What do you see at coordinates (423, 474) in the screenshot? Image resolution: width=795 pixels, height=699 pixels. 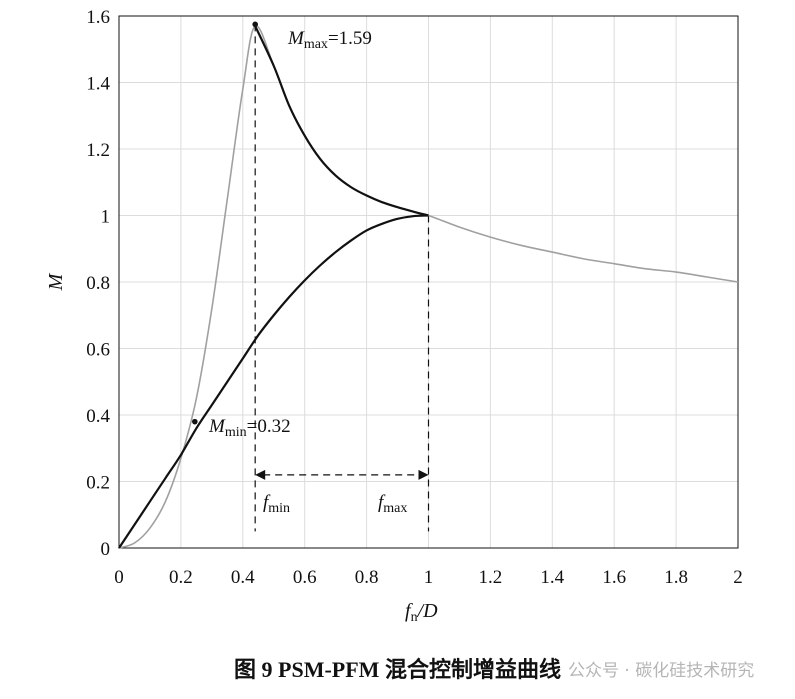 I see `range-arrow-head-right` at bounding box center [423, 474].